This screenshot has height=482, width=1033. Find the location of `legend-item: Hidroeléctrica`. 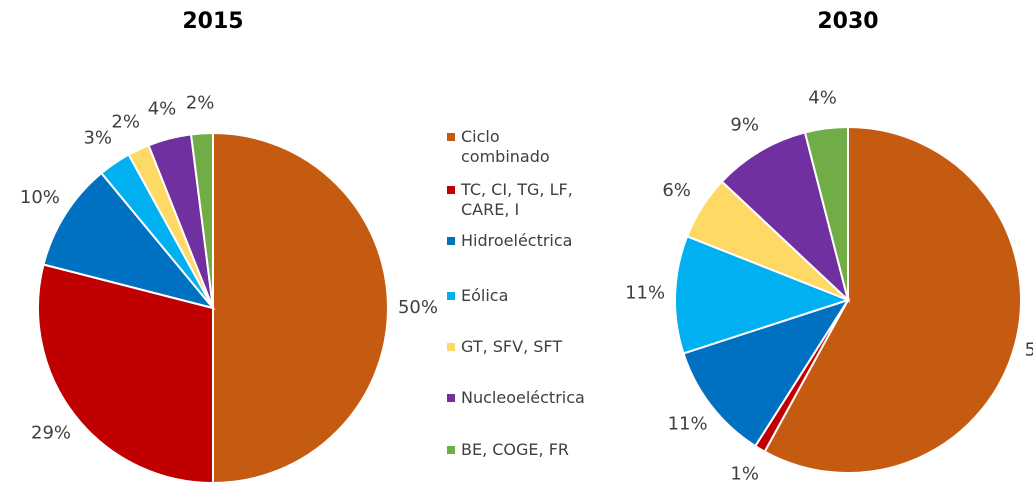

legend-item: Hidroeléctrica is located at coordinates (517, 241).